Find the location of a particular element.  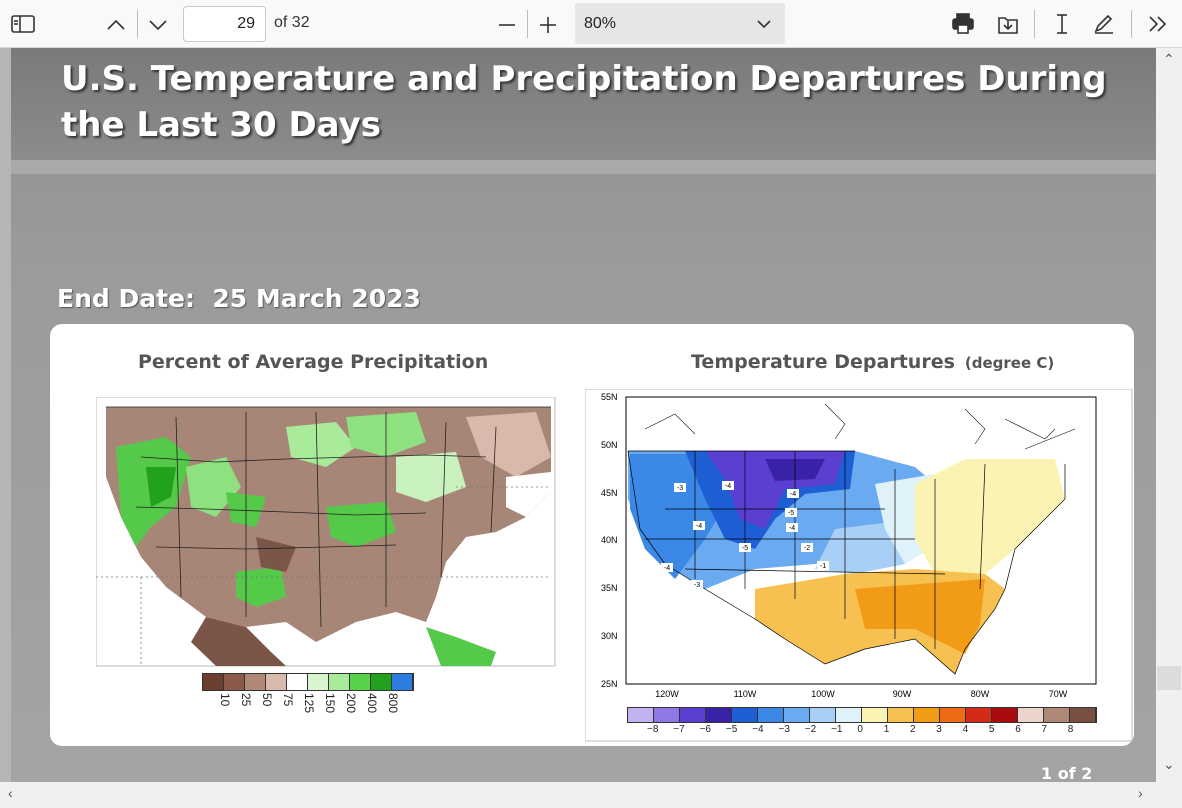

temp-legend-label: −1 is located at coordinates (837, 729).